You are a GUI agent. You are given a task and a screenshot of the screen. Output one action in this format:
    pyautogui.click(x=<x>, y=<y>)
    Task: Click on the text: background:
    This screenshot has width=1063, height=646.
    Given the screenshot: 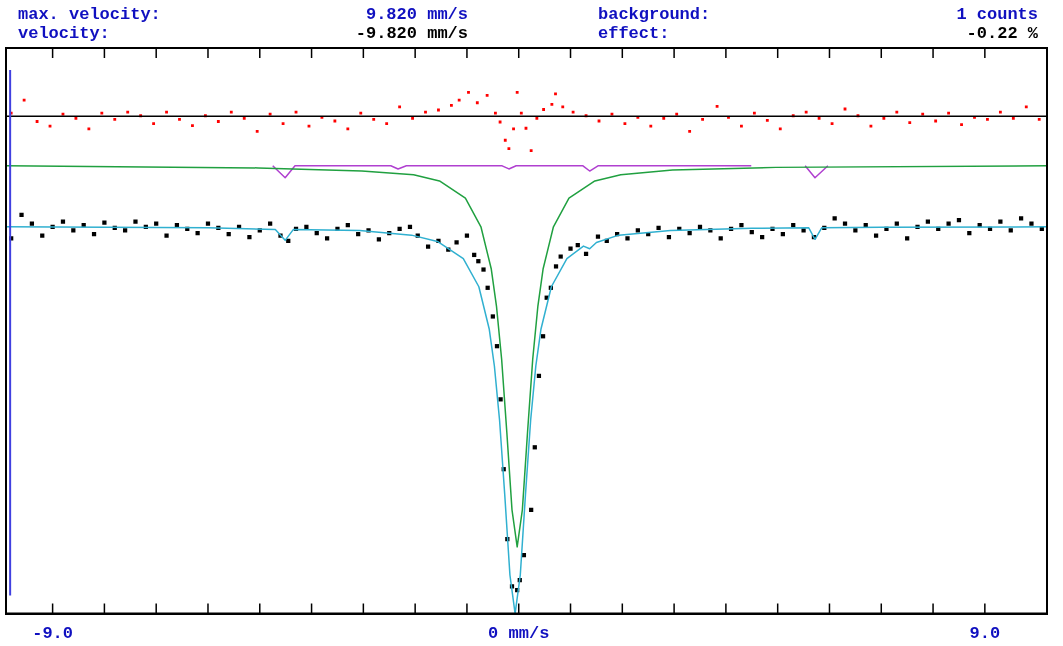 What is the action you would take?
    pyautogui.click(x=655, y=15)
    